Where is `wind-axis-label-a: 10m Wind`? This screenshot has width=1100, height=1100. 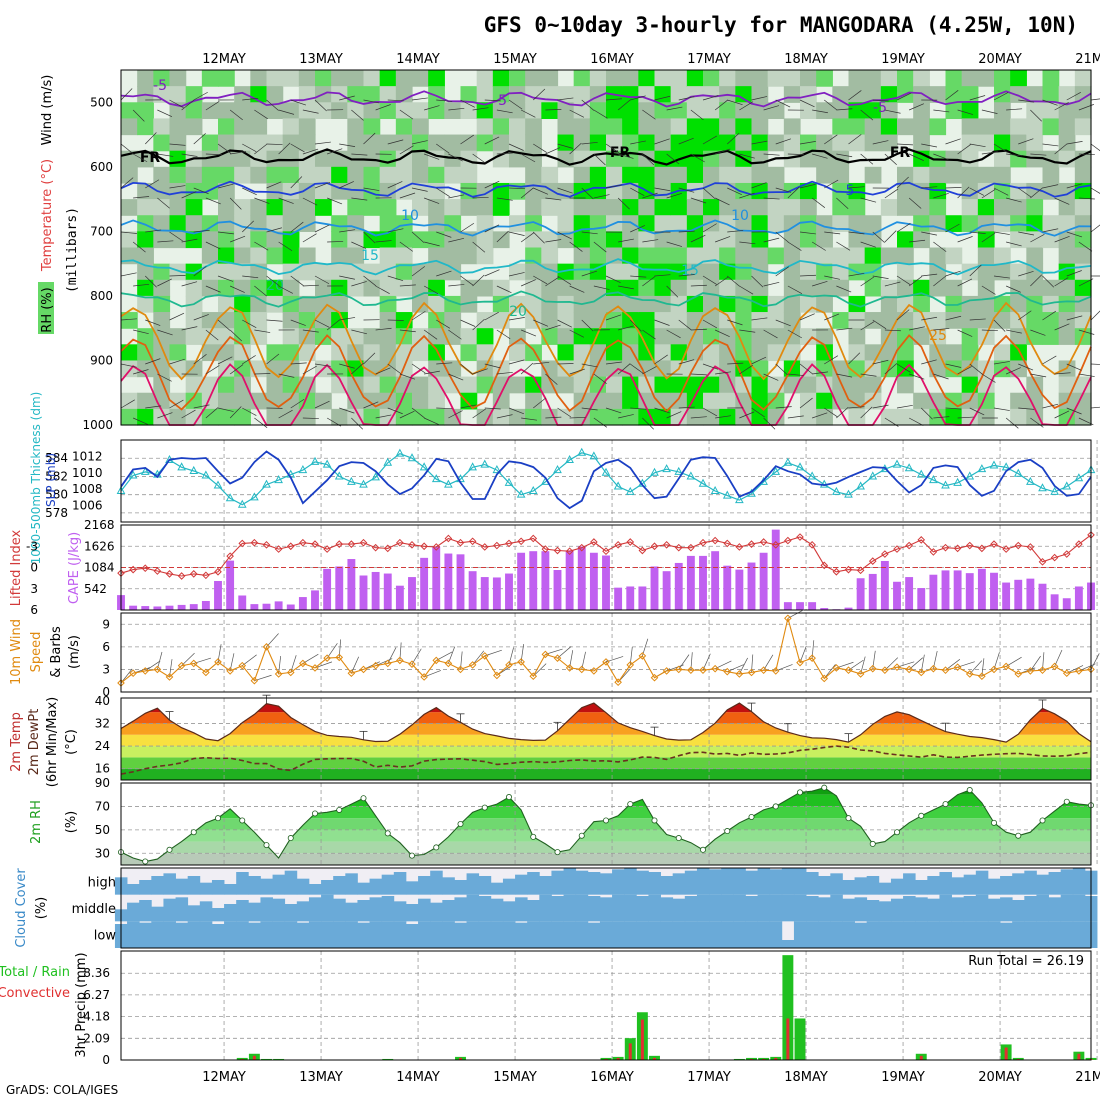
wind-axis-label-a: 10m Wind is located at coordinates (16, 652).